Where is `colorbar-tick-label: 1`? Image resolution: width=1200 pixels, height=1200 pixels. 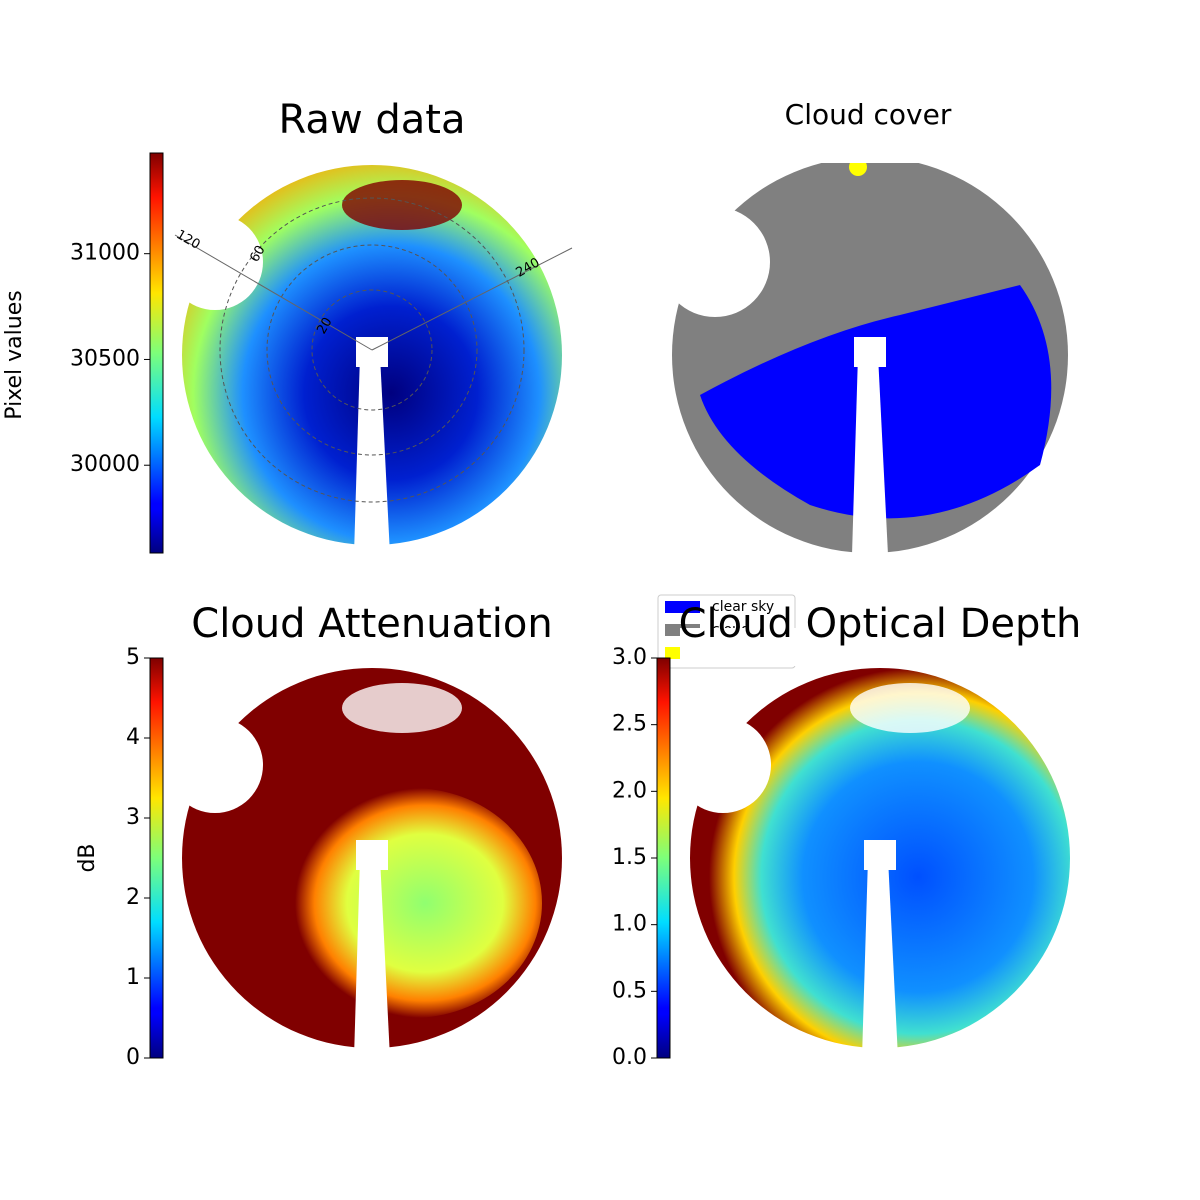
colorbar-tick-label: 1 is located at coordinates (133, 977).